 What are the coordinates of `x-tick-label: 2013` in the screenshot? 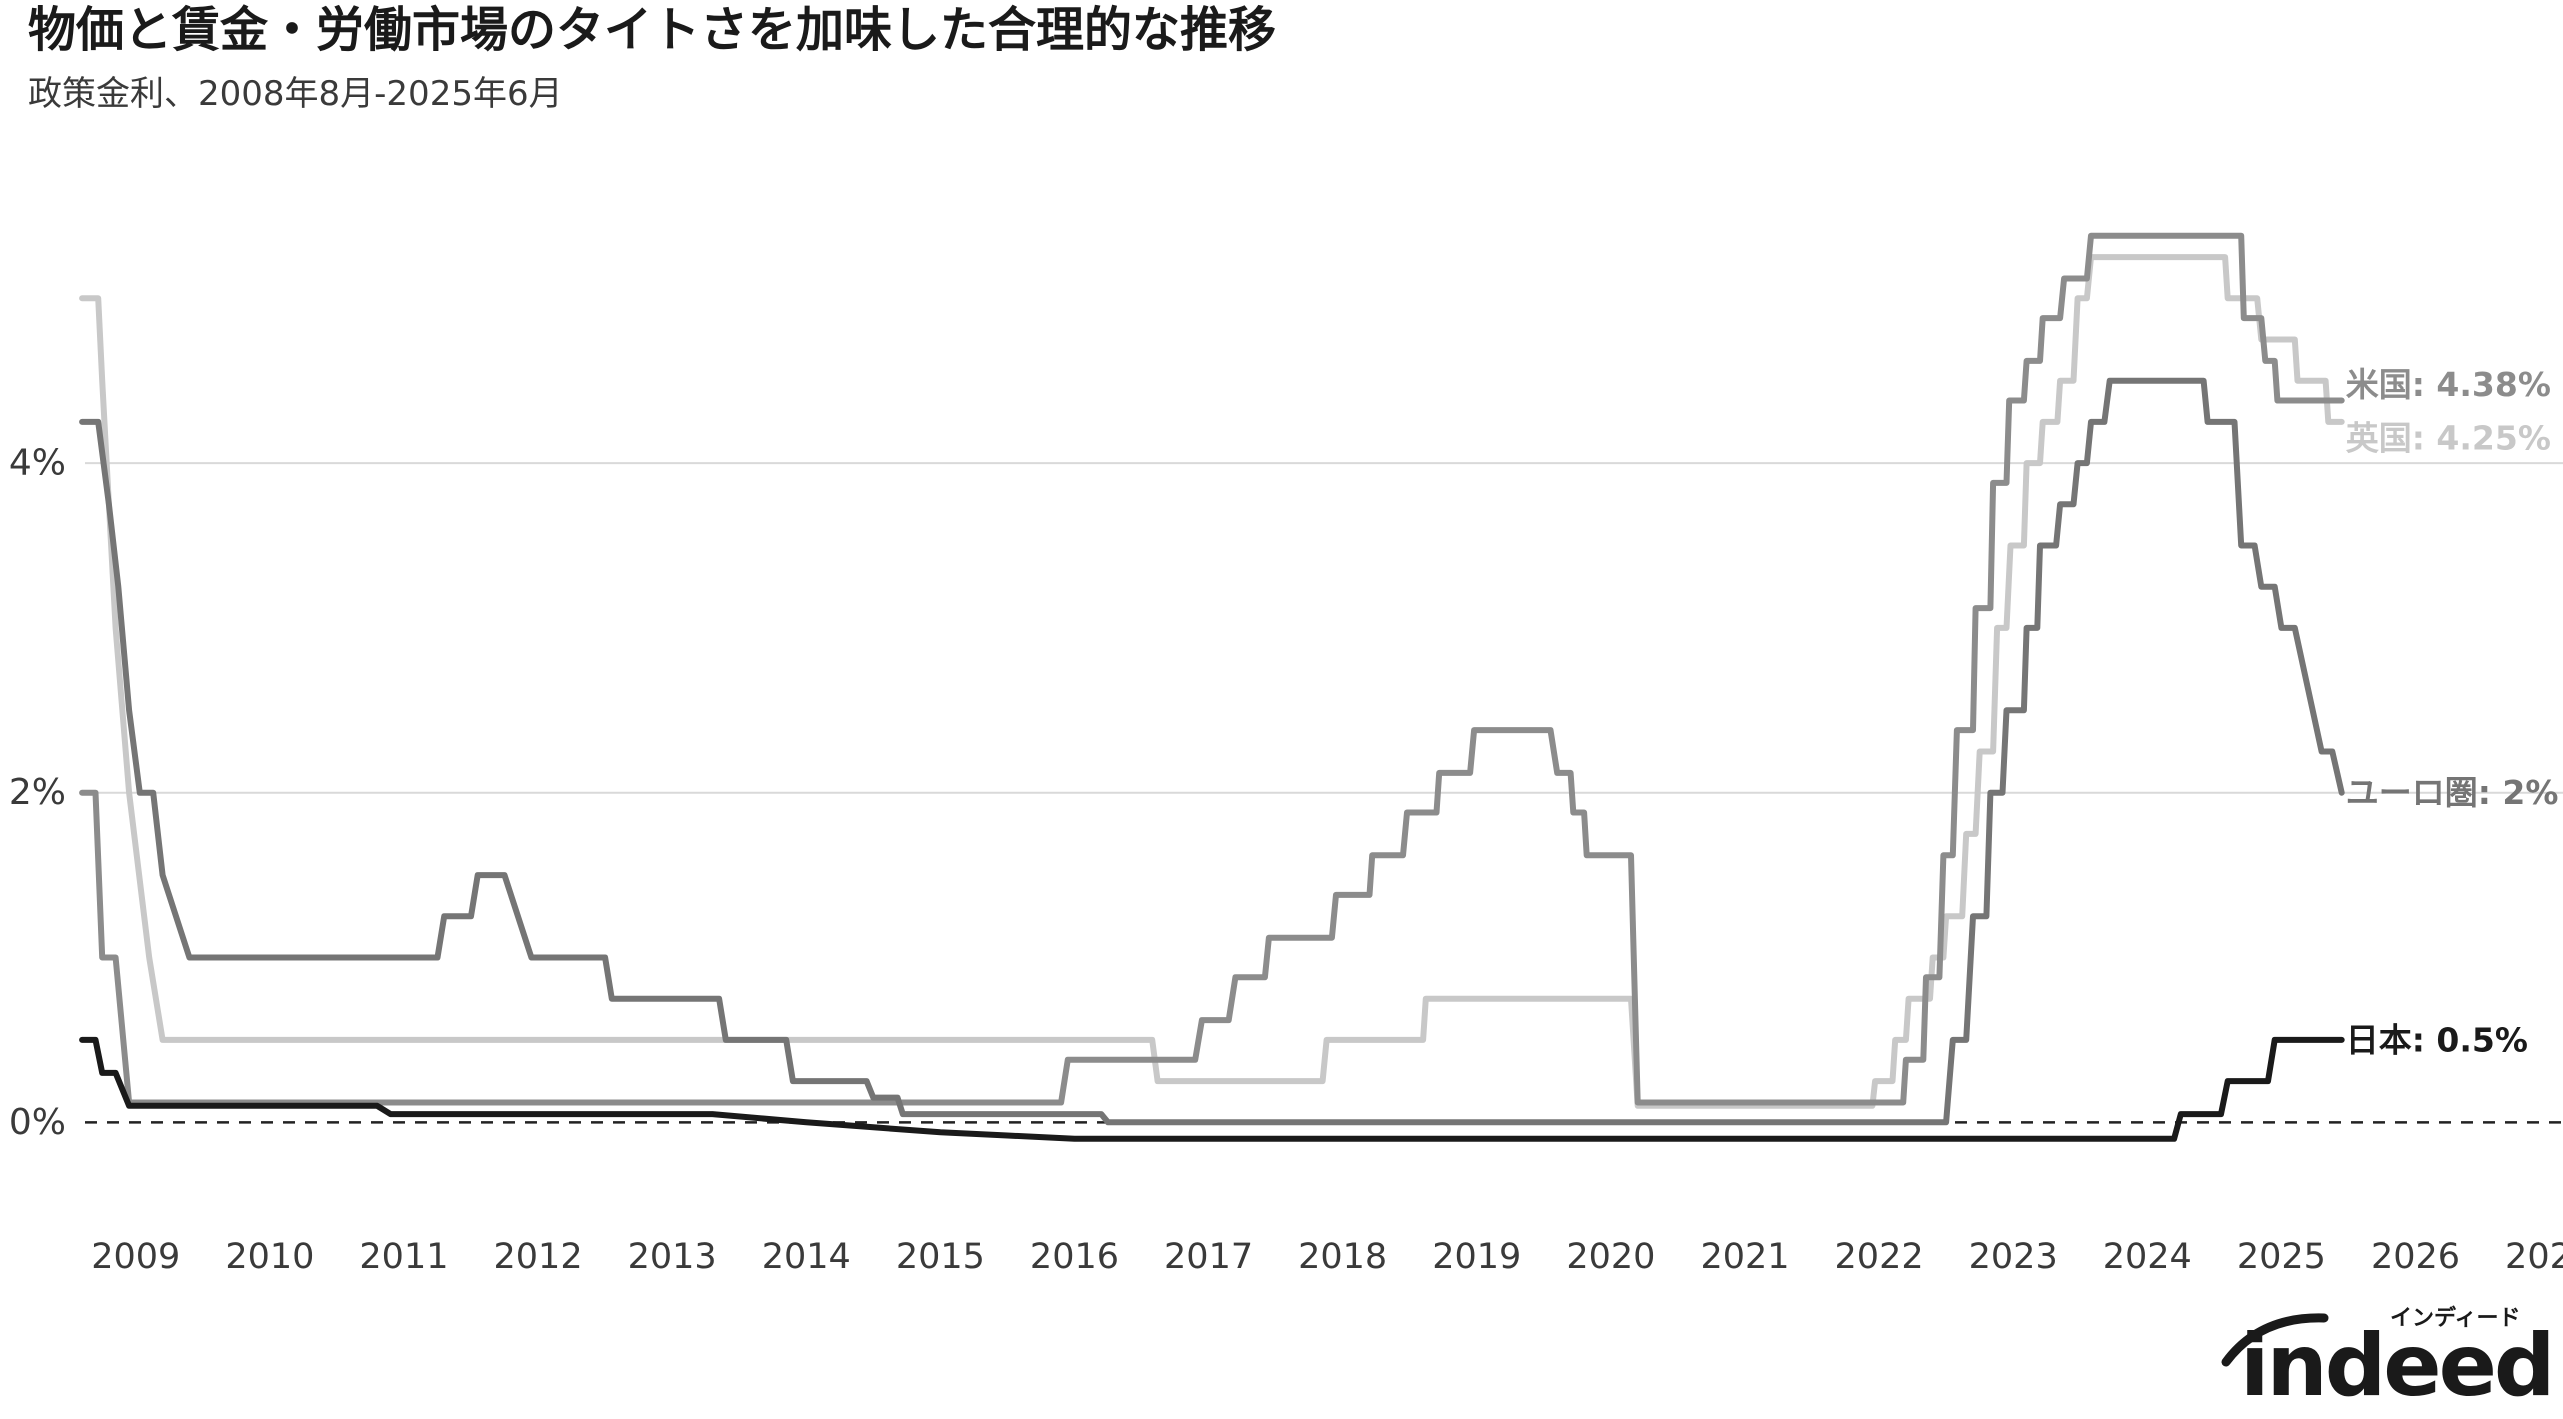 It's located at (672, 1257).